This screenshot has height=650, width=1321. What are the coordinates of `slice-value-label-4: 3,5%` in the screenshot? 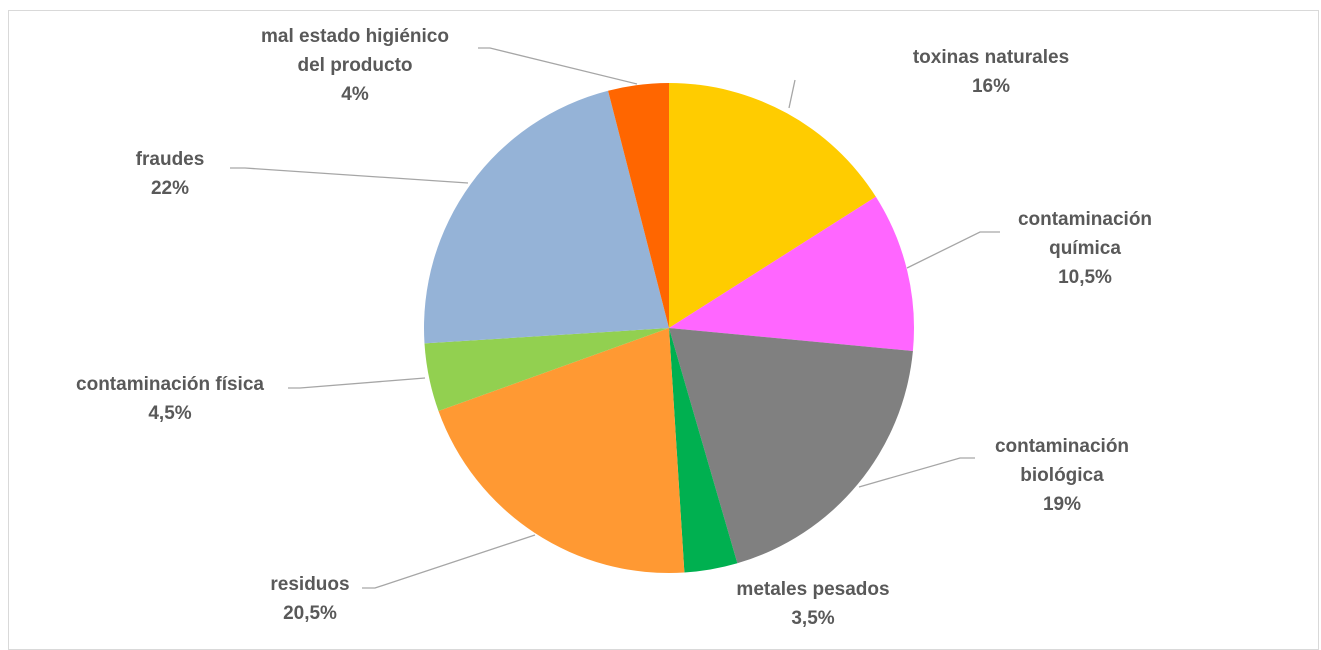 It's located at (812, 618).